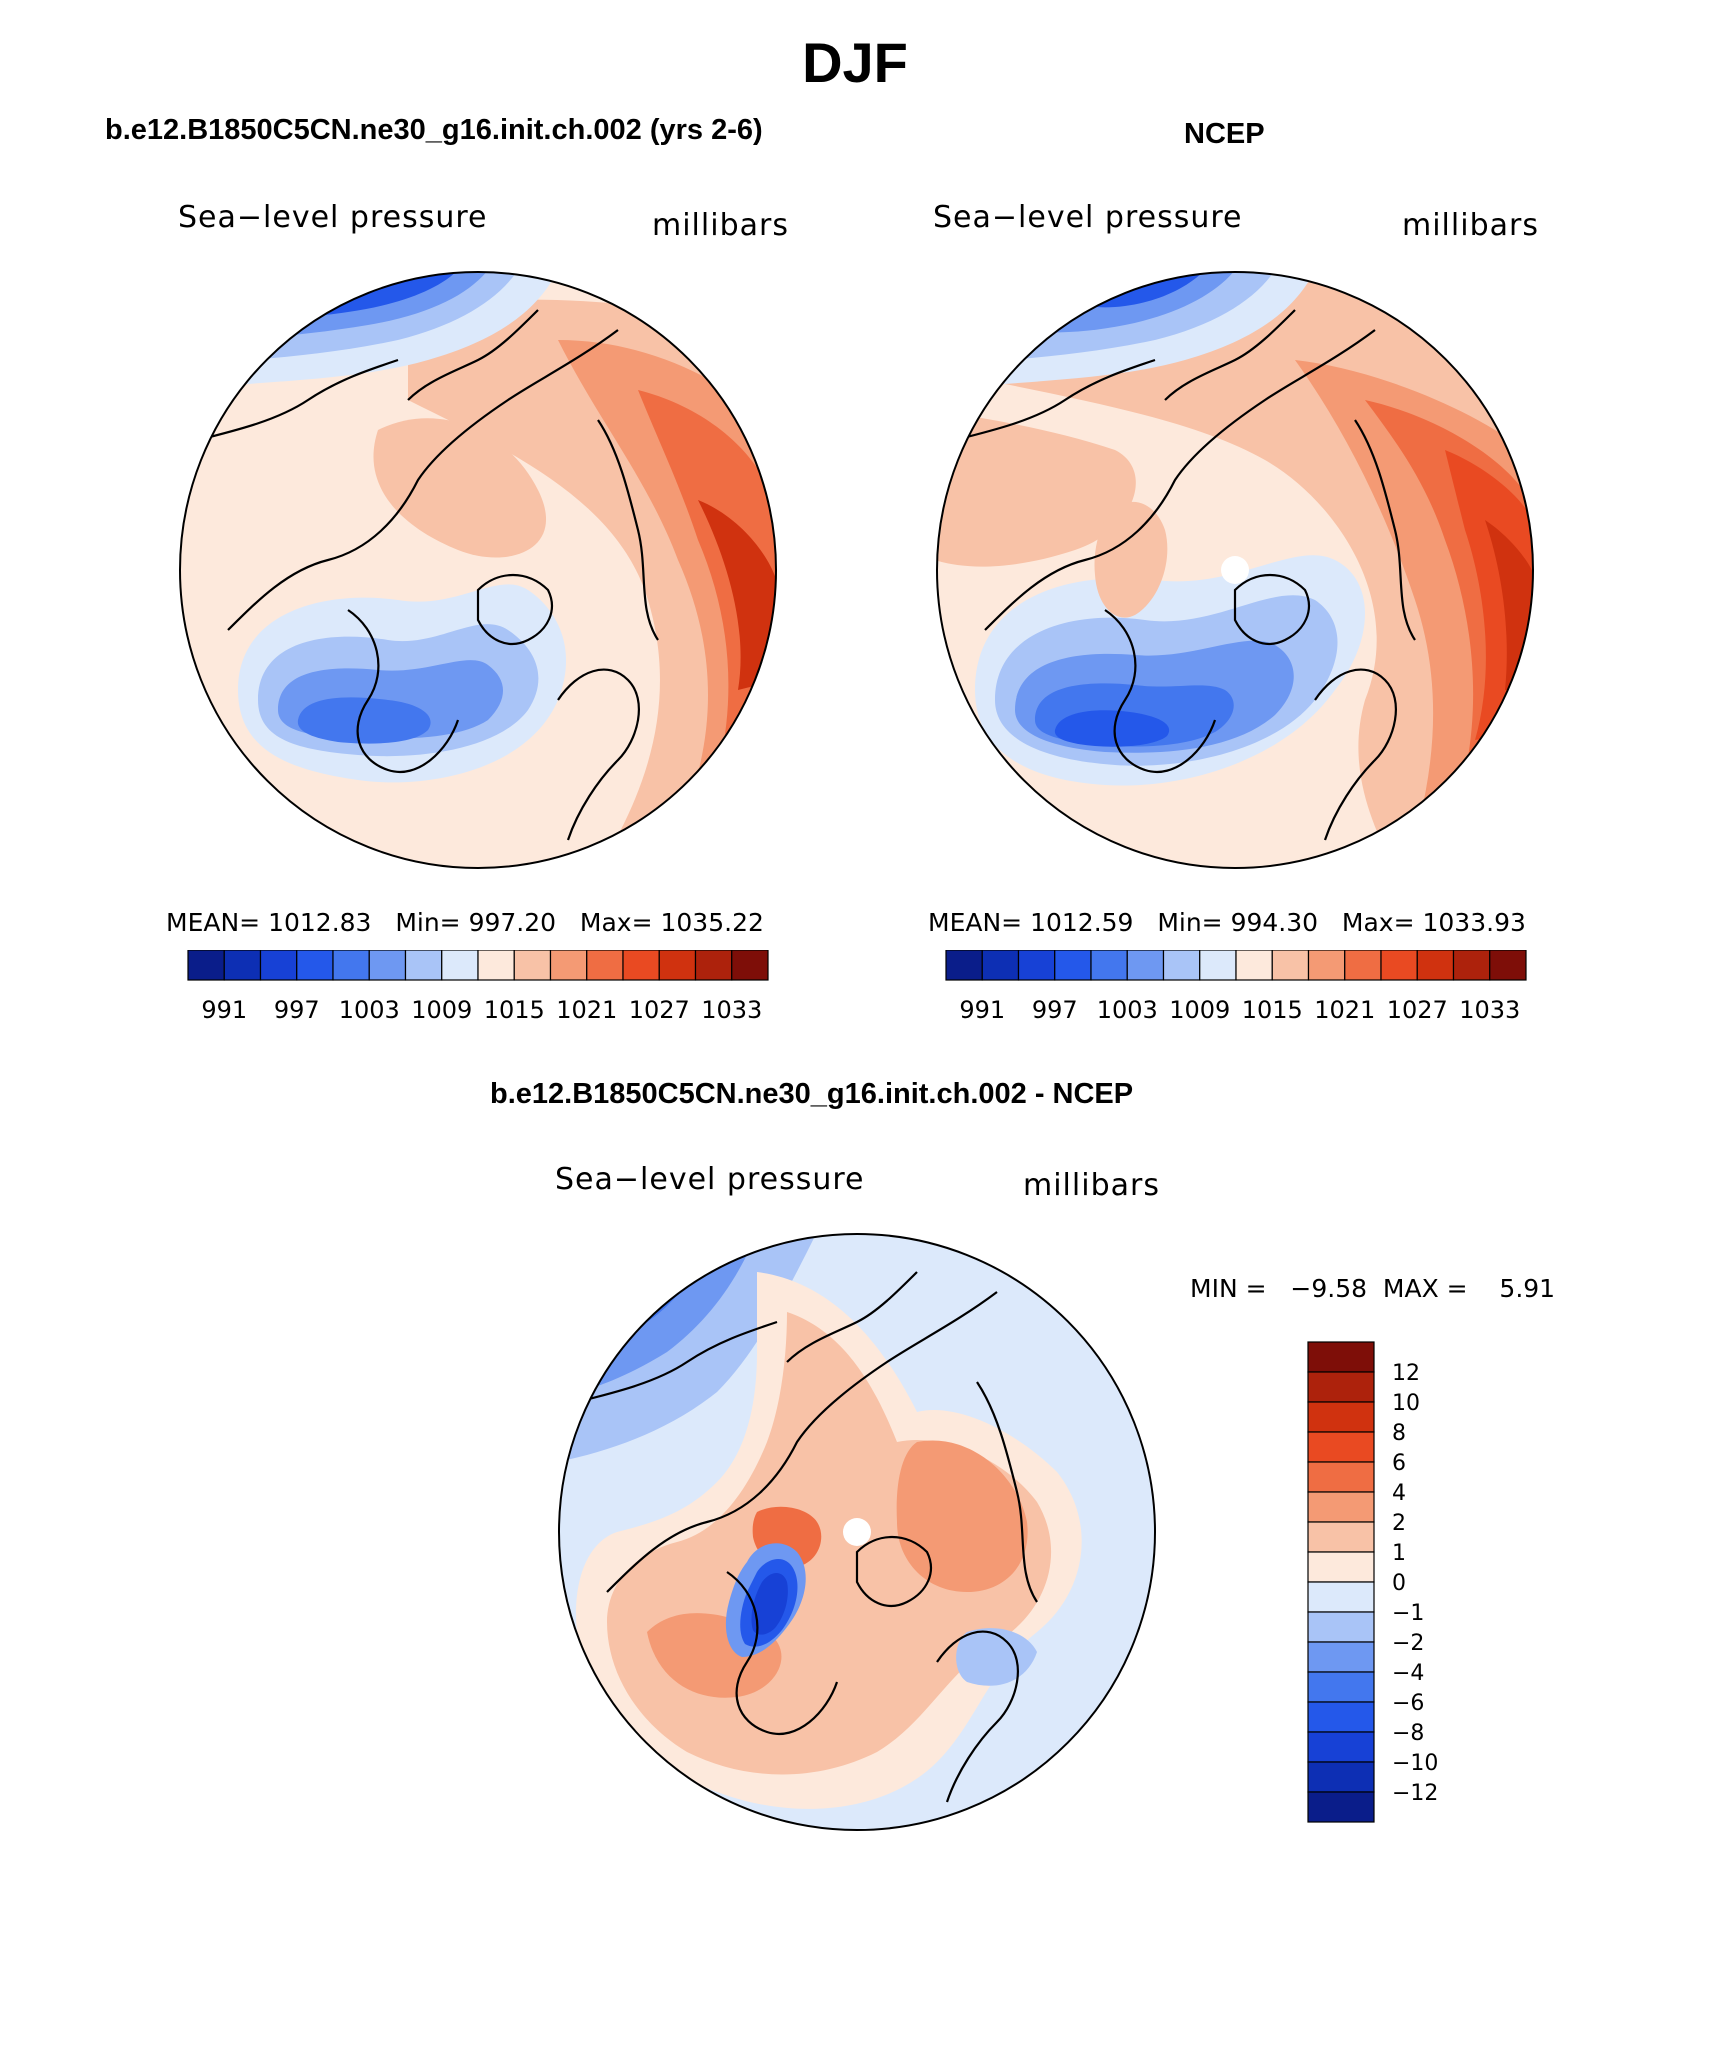 The height and width of the screenshot is (2056, 1710). What do you see at coordinates (514, 1010) in the screenshot?
I see `model-colorbar-tick-label: 1015` at bounding box center [514, 1010].